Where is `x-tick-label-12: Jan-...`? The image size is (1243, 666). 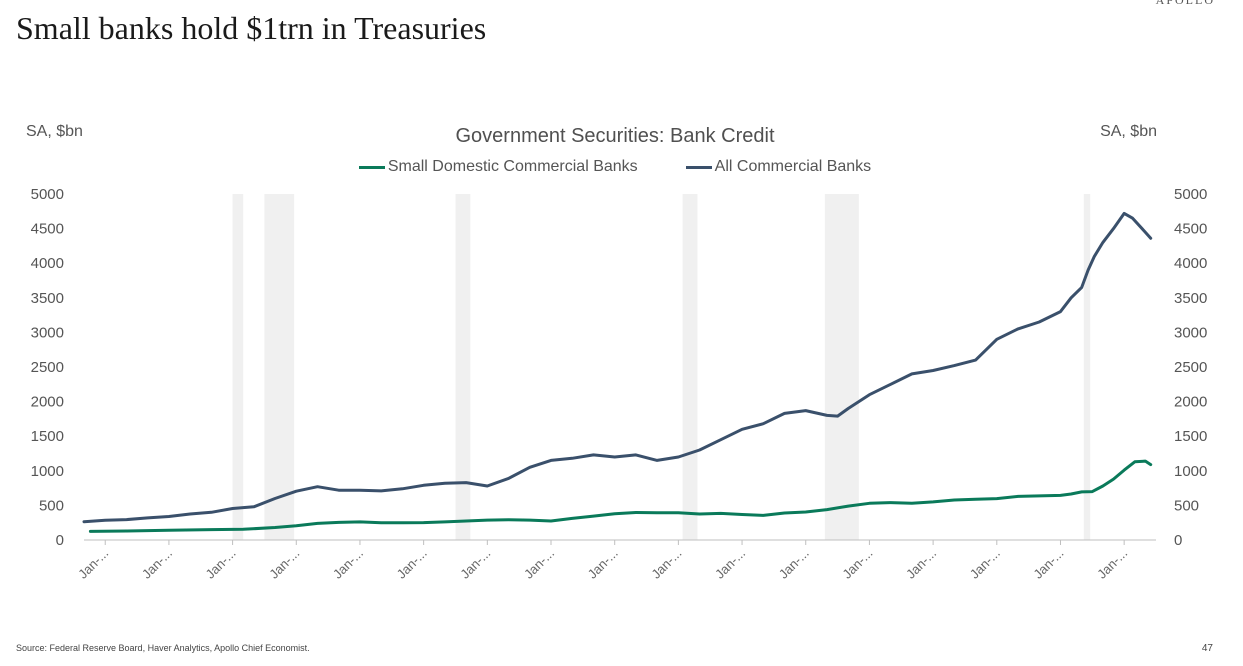
x-tick-label-12: Jan-... is located at coordinates (857, 564).